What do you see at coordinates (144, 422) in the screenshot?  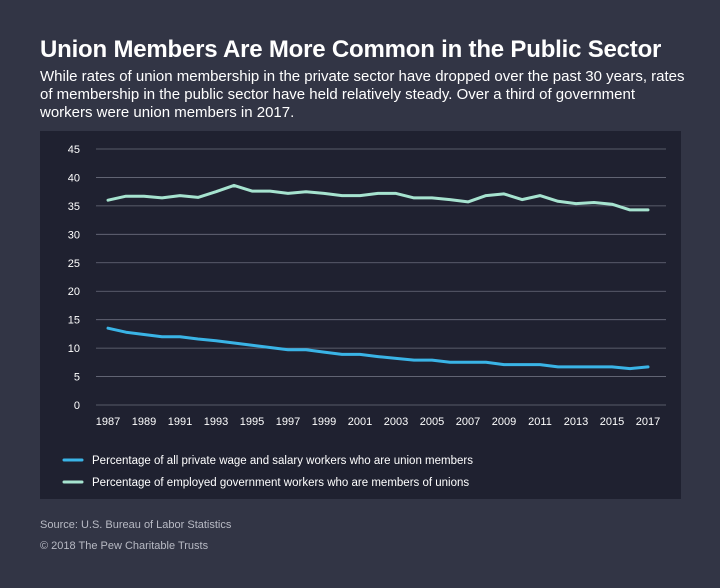 I see `x-tick-label: 1989` at bounding box center [144, 422].